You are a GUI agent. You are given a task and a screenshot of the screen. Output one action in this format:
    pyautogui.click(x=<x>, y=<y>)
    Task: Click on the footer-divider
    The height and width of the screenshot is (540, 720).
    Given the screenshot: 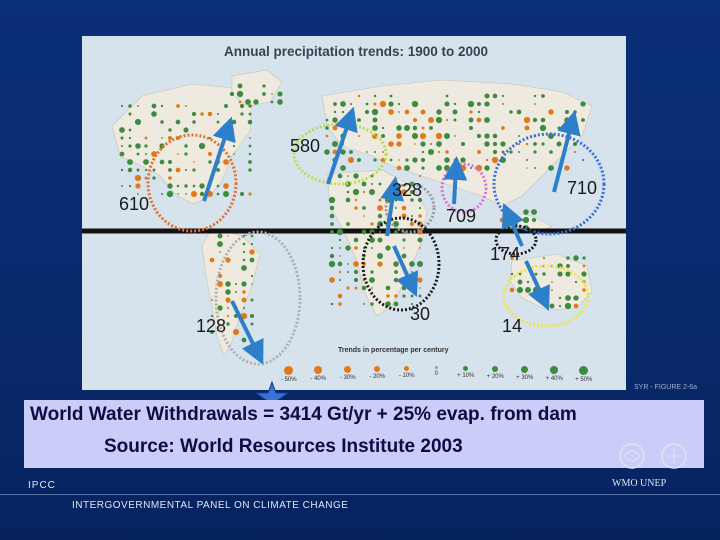 What is the action you would take?
    pyautogui.click(x=360, y=494)
    